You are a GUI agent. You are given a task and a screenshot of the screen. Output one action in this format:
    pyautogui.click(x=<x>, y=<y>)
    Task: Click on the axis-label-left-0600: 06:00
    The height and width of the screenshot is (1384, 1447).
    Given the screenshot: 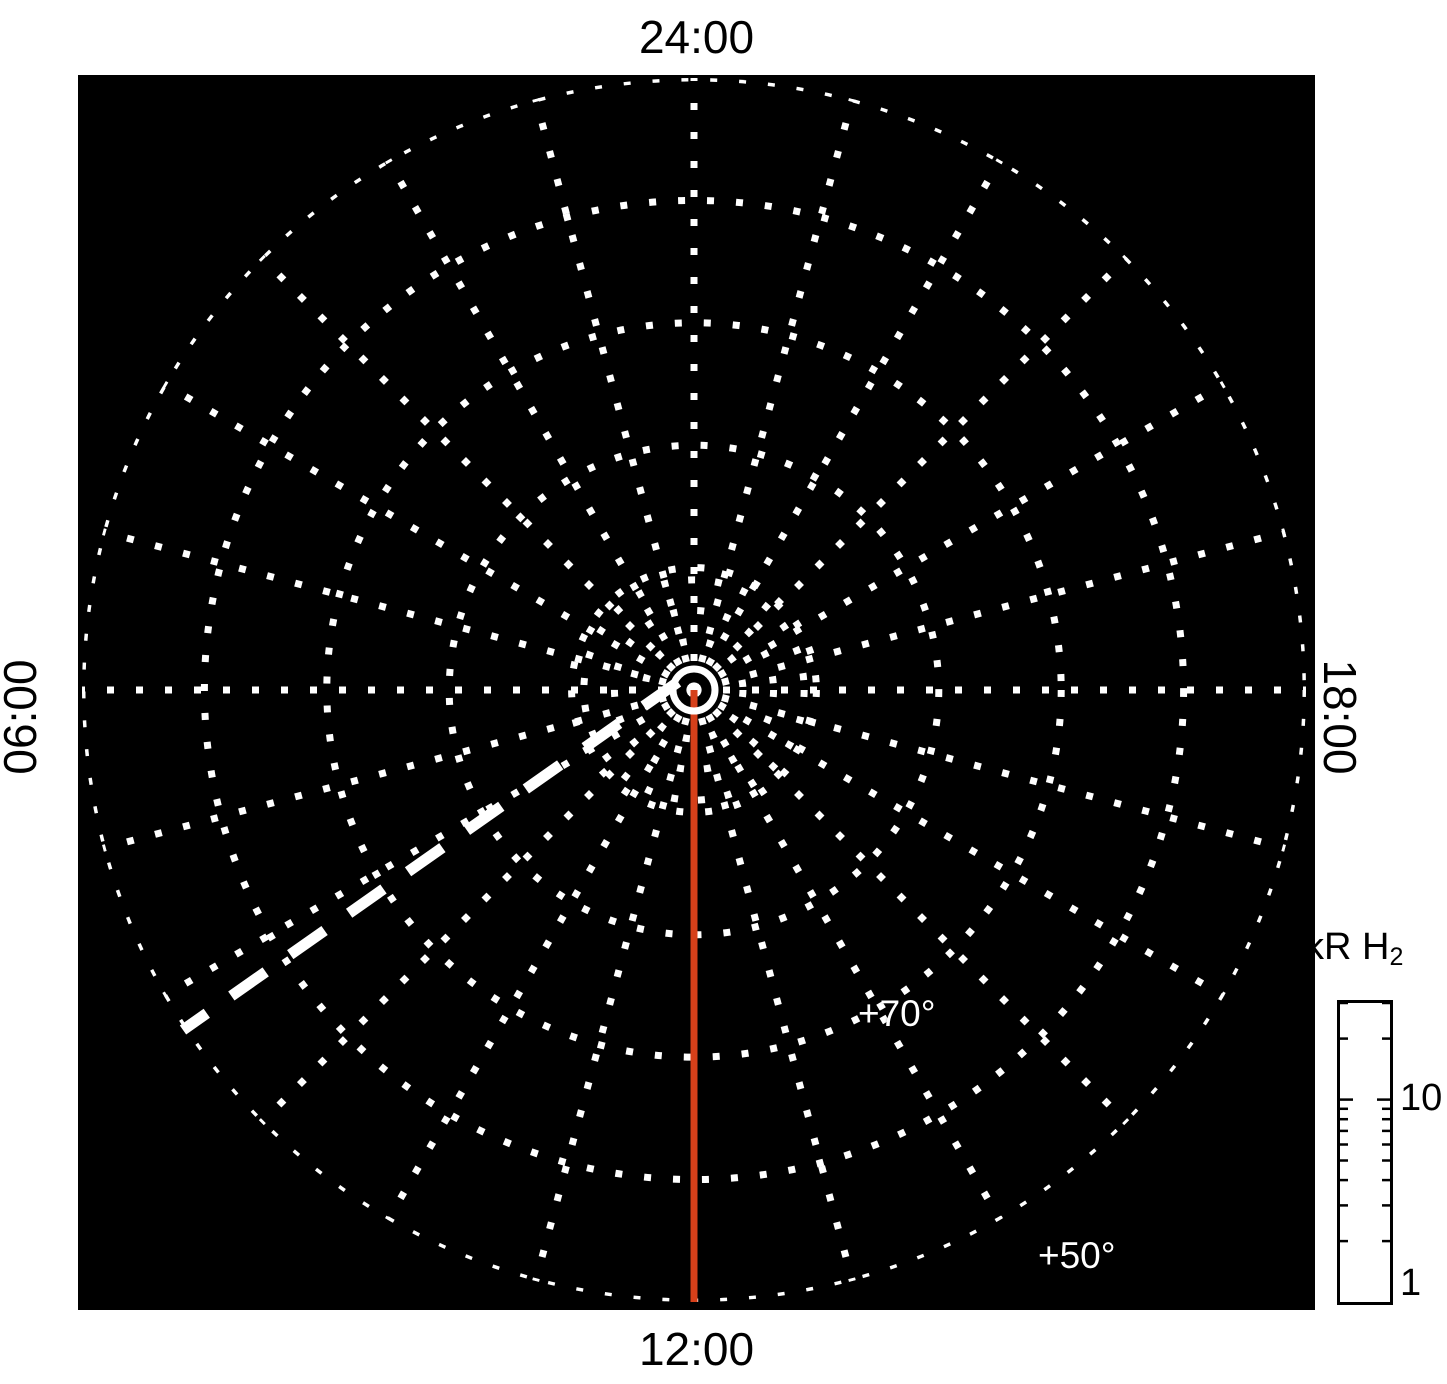 What is the action you would take?
    pyautogui.click(x=23, y=717)
    